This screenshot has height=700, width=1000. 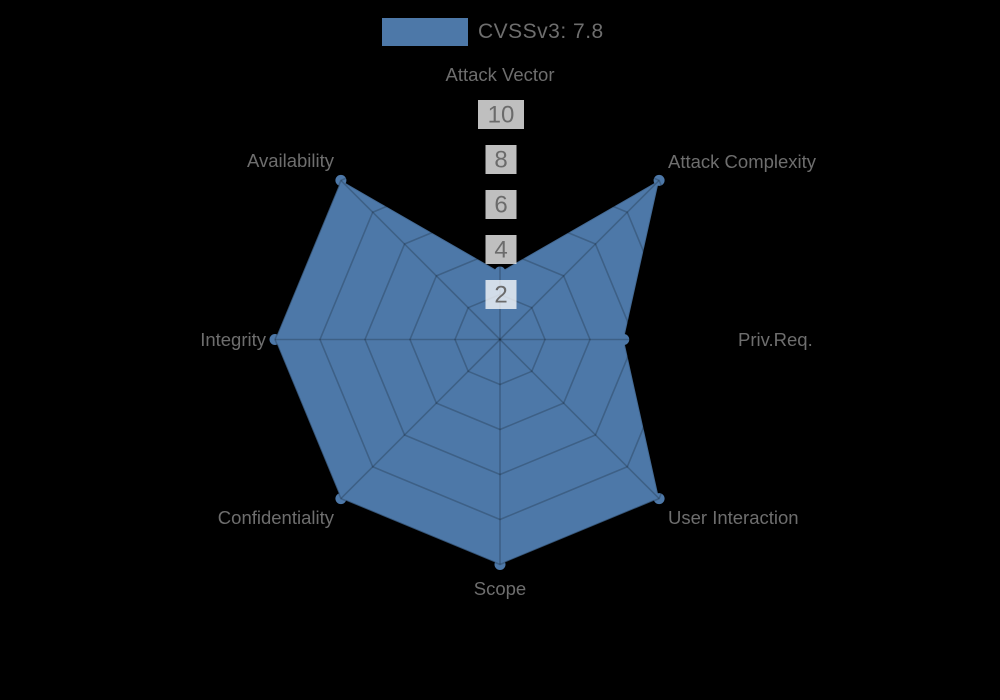 I want to click on radial-tick-label: 2, so click(x=500, y=295).